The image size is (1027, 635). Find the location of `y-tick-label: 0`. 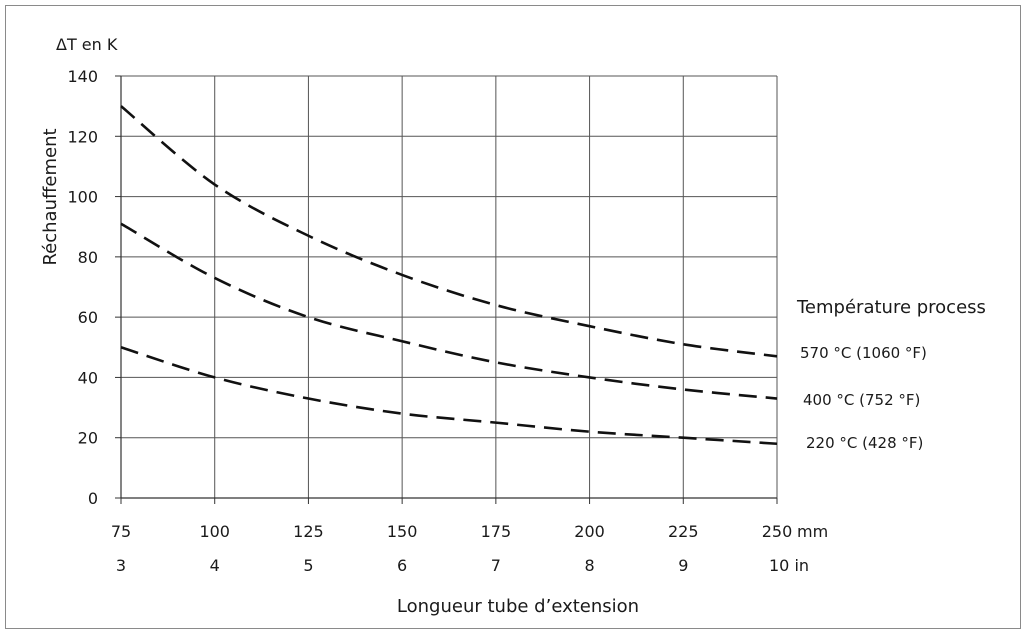

y-tick-label: 0 is located at coordinates (93, 498).